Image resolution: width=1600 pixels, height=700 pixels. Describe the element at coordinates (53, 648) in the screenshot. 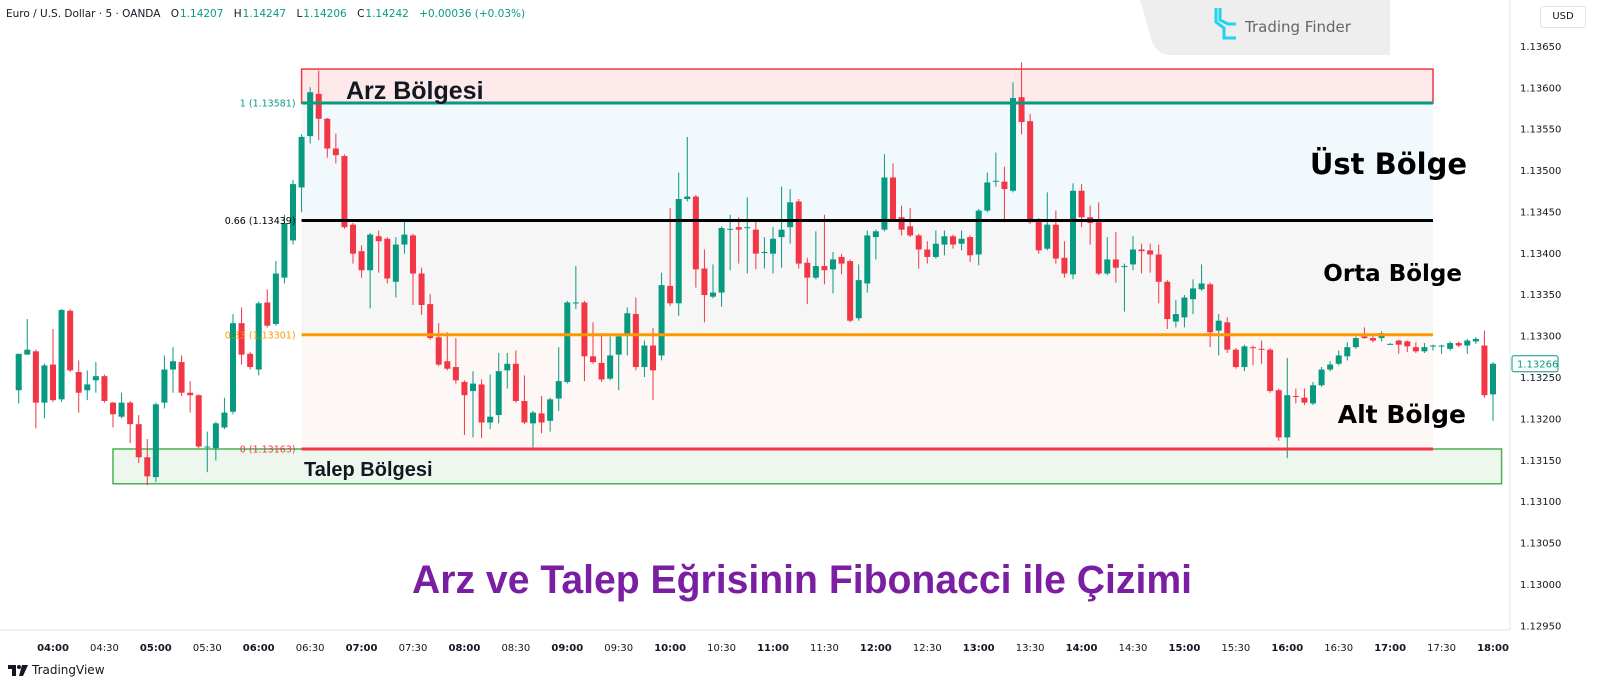

I see `time-tick-label: 04:00` at that location.